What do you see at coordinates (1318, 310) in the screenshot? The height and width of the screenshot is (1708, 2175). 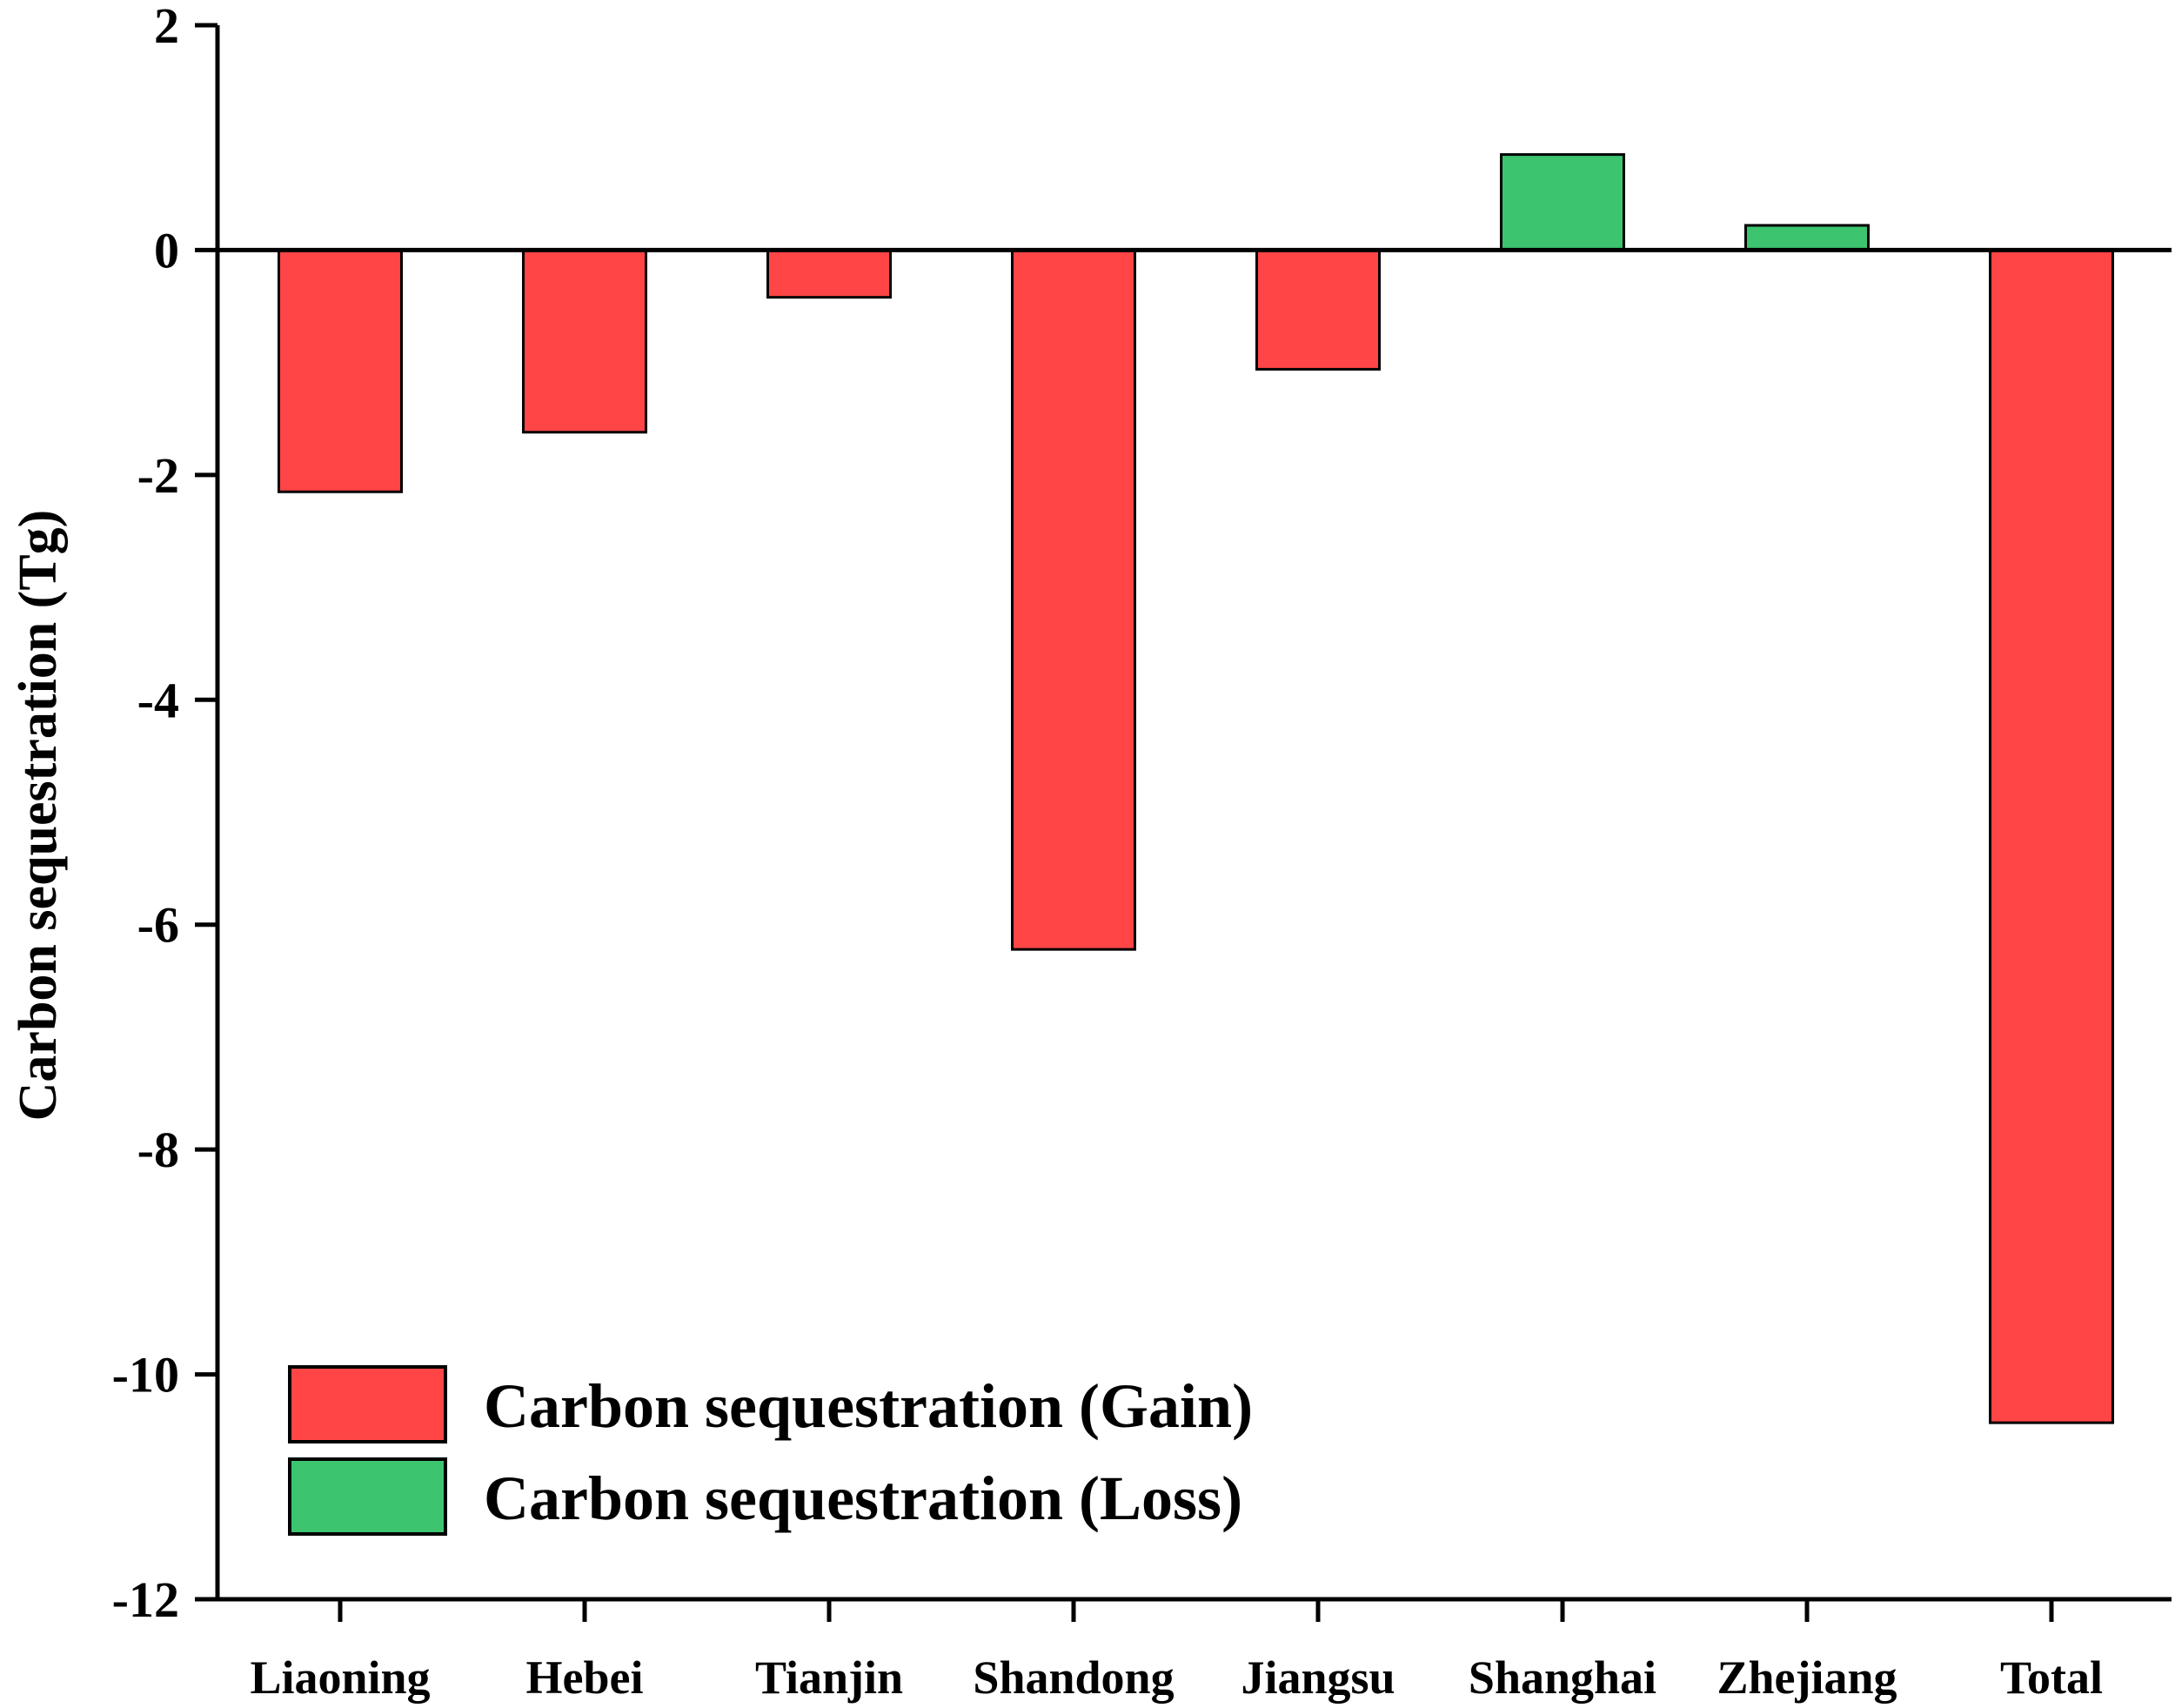 I see `bar-jiangsu` at bounding box center [1318, 310].